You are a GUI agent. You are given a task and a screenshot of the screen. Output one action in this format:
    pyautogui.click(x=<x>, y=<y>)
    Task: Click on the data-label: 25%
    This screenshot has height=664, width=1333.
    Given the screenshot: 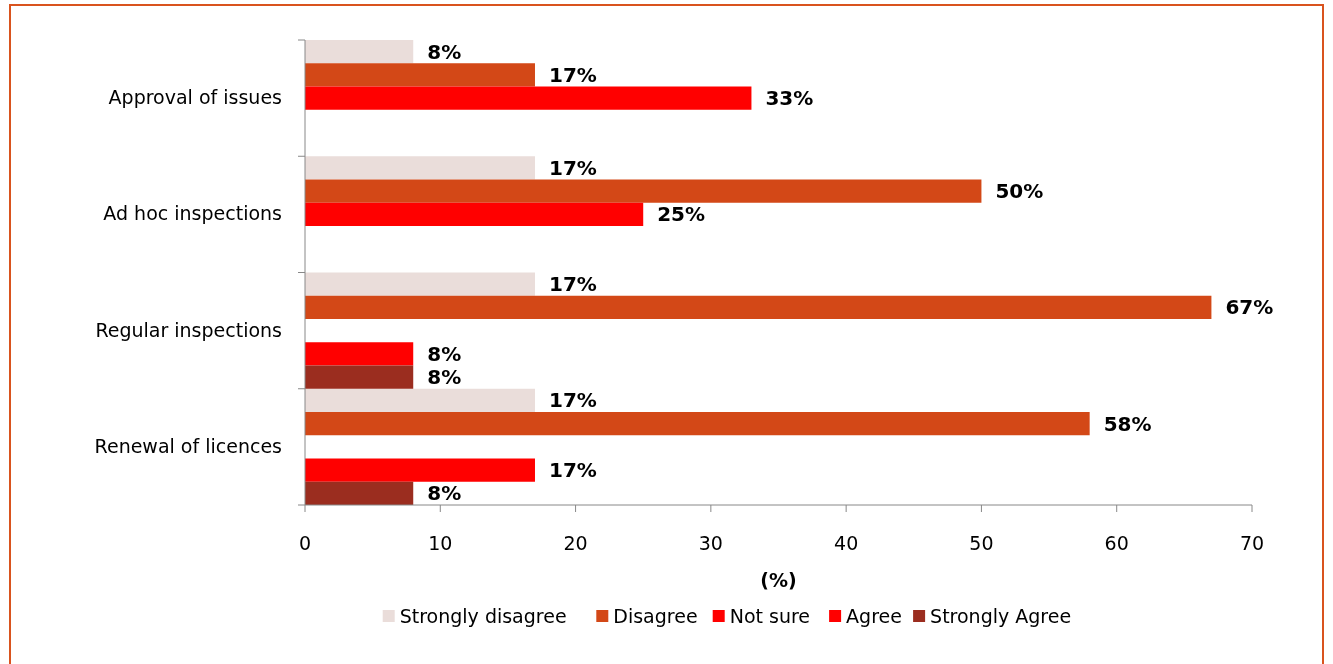 What is the action you would take?
    pyautogui.click(x=681, y=214)
    